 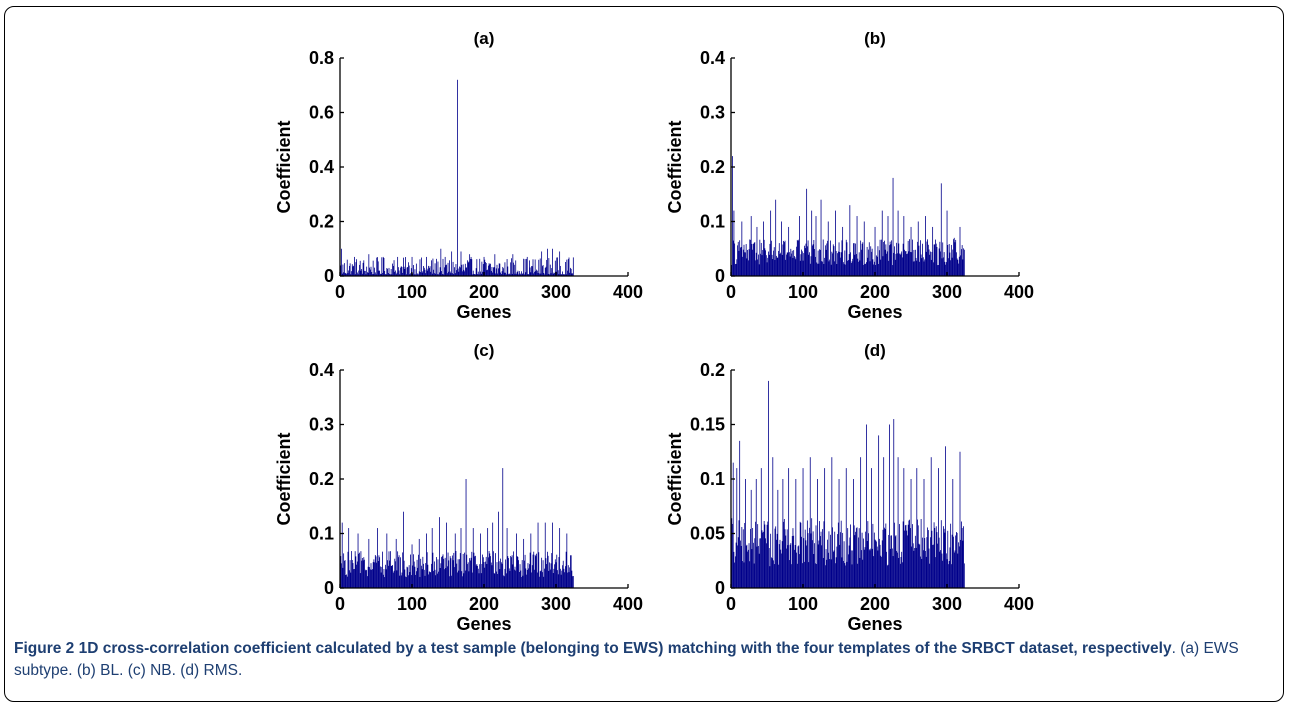 I want to click on x-tick-label: 100, so click(x=412, y=604).